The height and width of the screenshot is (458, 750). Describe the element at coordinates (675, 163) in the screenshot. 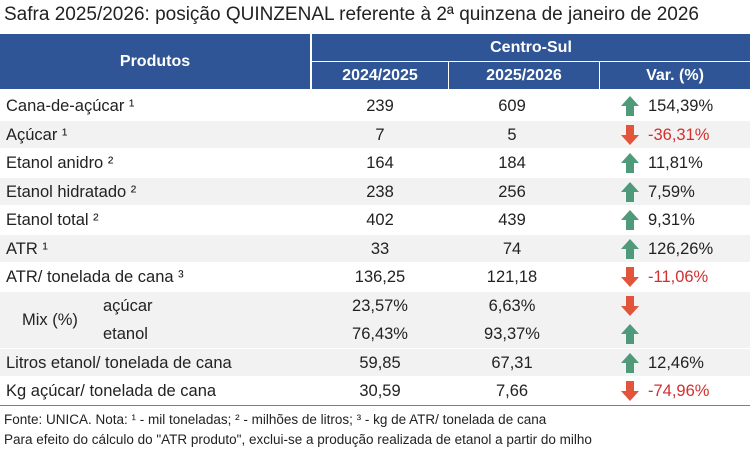

I see `var-value: 11,81%` at that location.